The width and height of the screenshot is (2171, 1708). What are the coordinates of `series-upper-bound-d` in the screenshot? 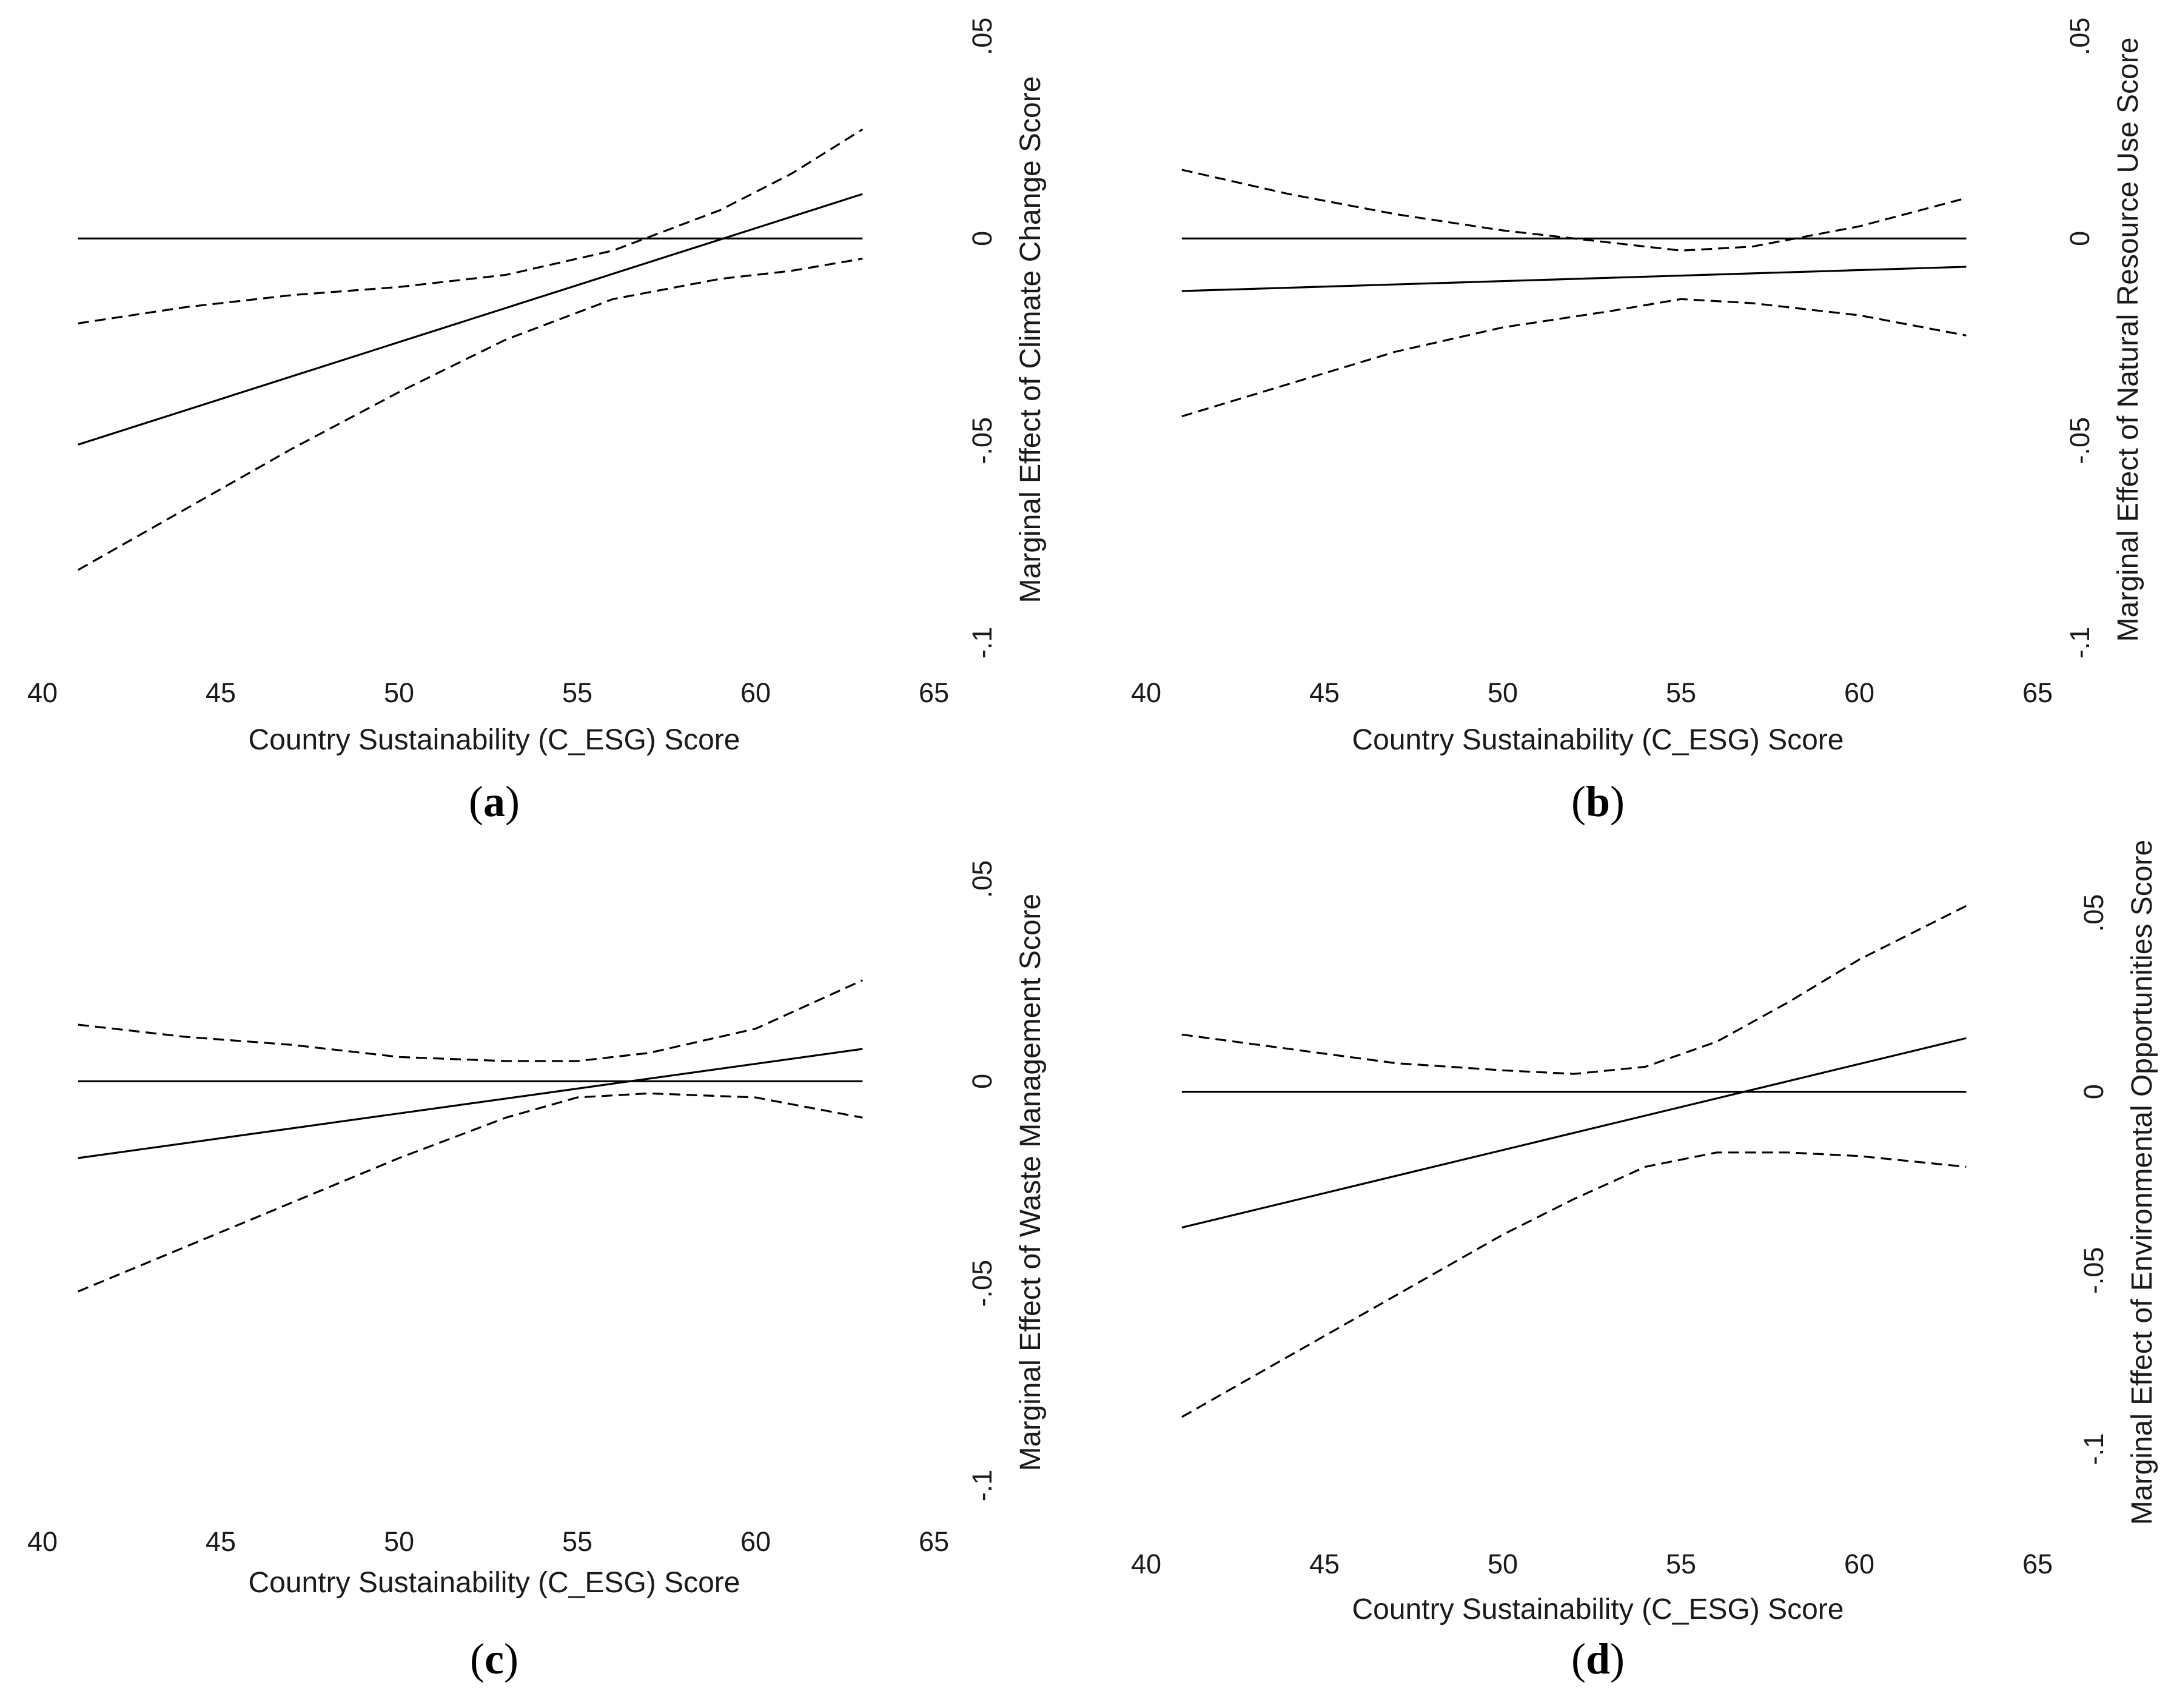 It's located at (1574, 990).